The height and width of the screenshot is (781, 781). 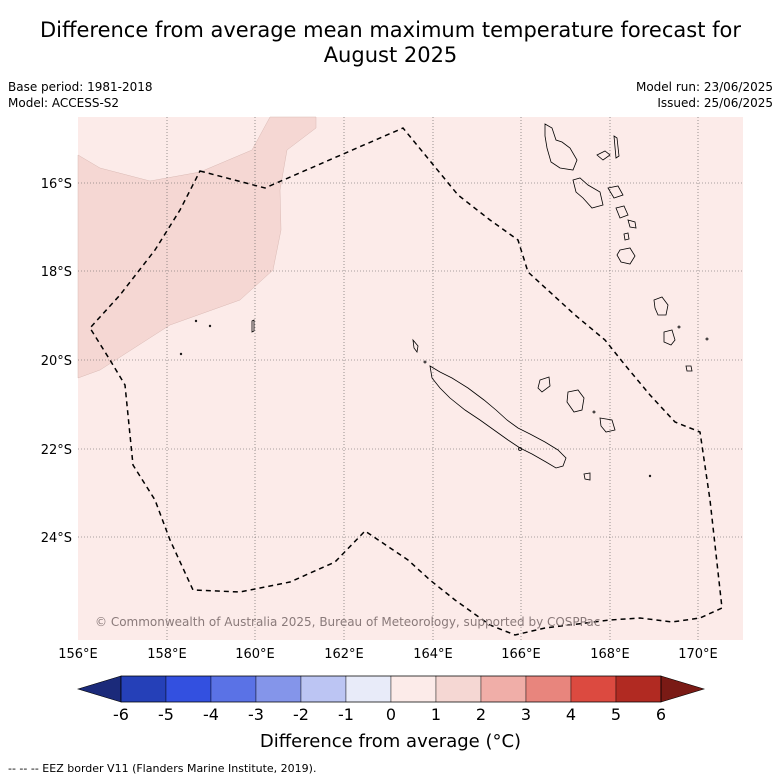 What do you see at coordinates (626, 247) in the screenshot?
I see `vanuatu-islands` at bounding box center [626, 247].